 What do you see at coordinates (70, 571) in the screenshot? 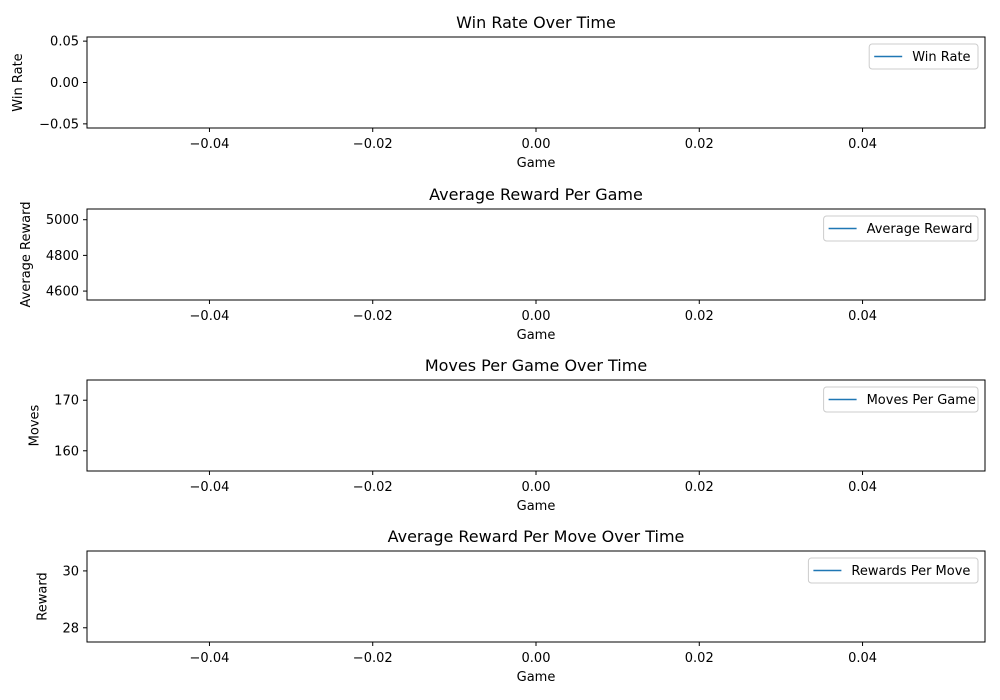
I see `y-tick-label: 30` at bounding box center [70, 571].